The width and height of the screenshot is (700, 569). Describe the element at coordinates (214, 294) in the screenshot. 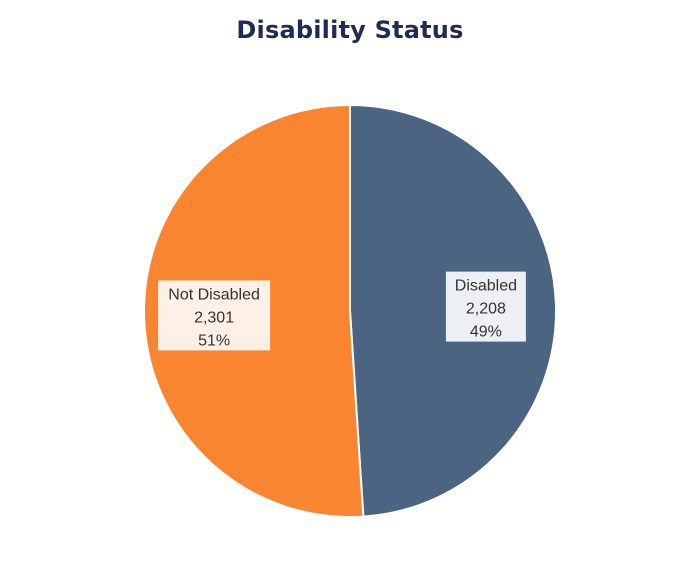

I see `slice-label-name: Not Disabled` at that location.